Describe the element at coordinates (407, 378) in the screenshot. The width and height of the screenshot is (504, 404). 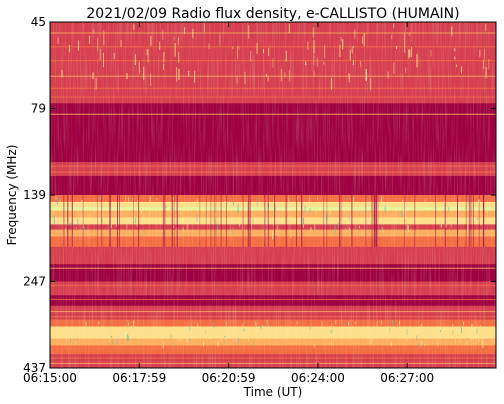
I see `x-tick-label: 06:27:00` at that location.